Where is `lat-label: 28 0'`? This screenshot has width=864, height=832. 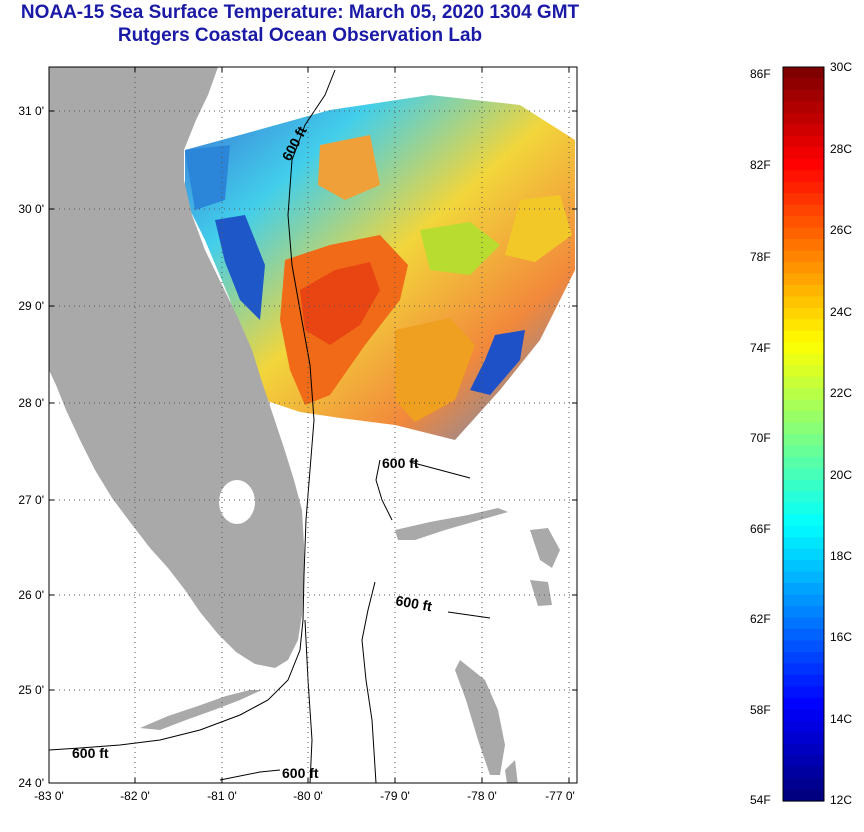 lat-label: 28 0' is located at coordinates (31, 403).